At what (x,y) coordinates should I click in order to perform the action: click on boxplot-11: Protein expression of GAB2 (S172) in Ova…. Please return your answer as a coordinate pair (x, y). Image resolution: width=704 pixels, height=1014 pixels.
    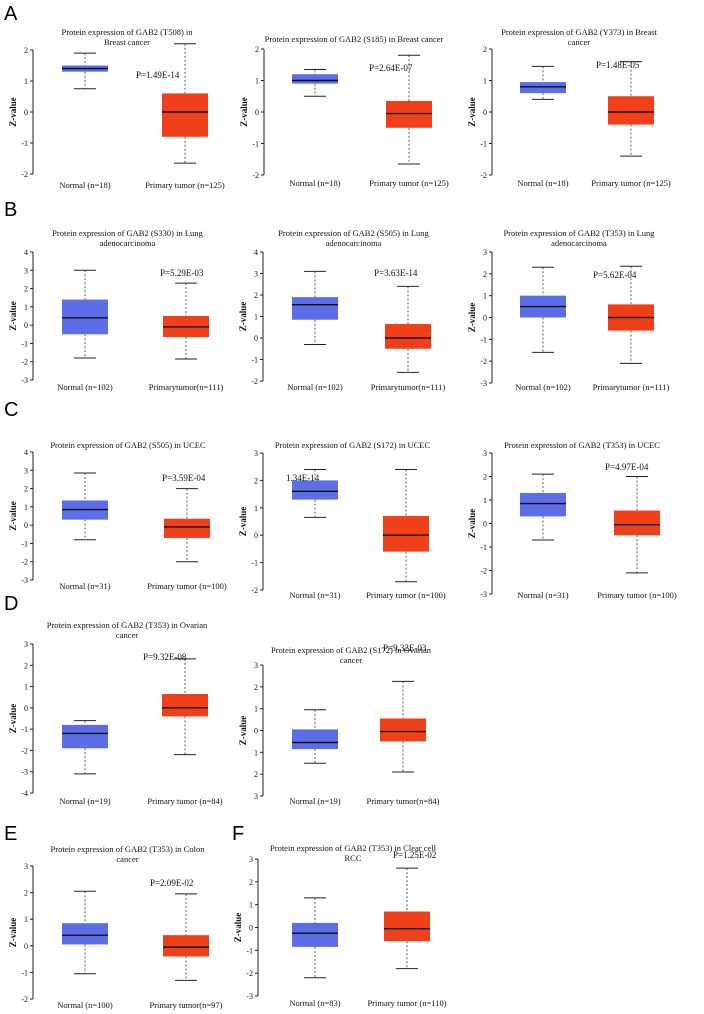
    Looking at the image, I should click on (339, 724).